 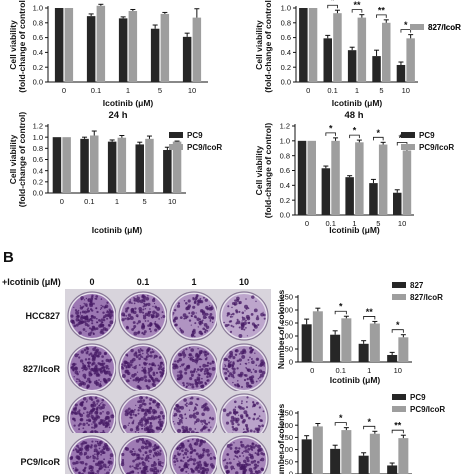 What do you see at coordinates (38, 67) in the screenshot?
I see `y-tick-label: 0.2` at bounding box center [38, 67].